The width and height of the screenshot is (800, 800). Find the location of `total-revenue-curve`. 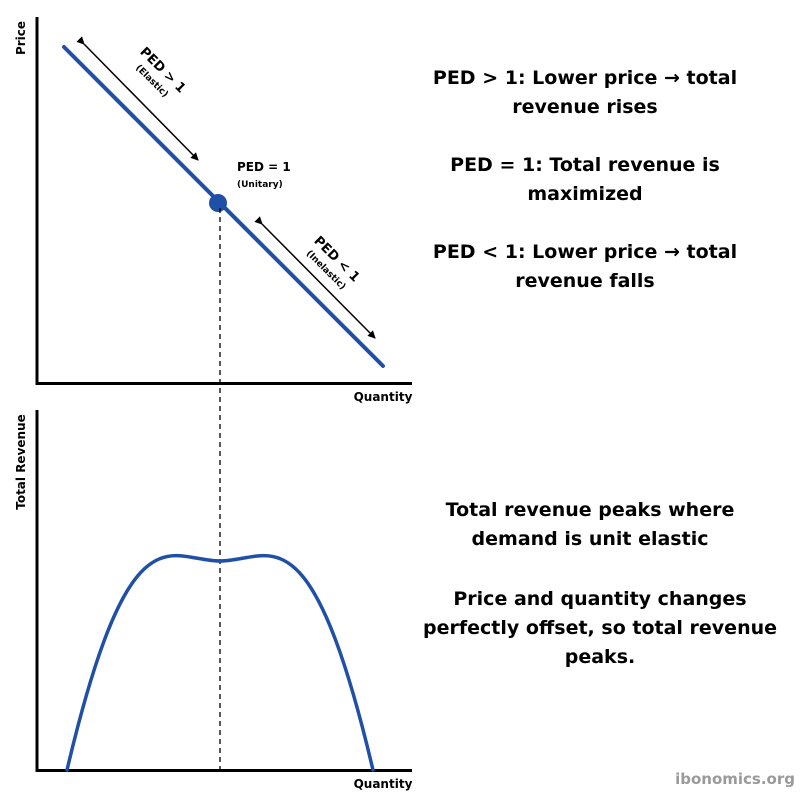

total-revenue-curve is located at coordinates (220, 662).